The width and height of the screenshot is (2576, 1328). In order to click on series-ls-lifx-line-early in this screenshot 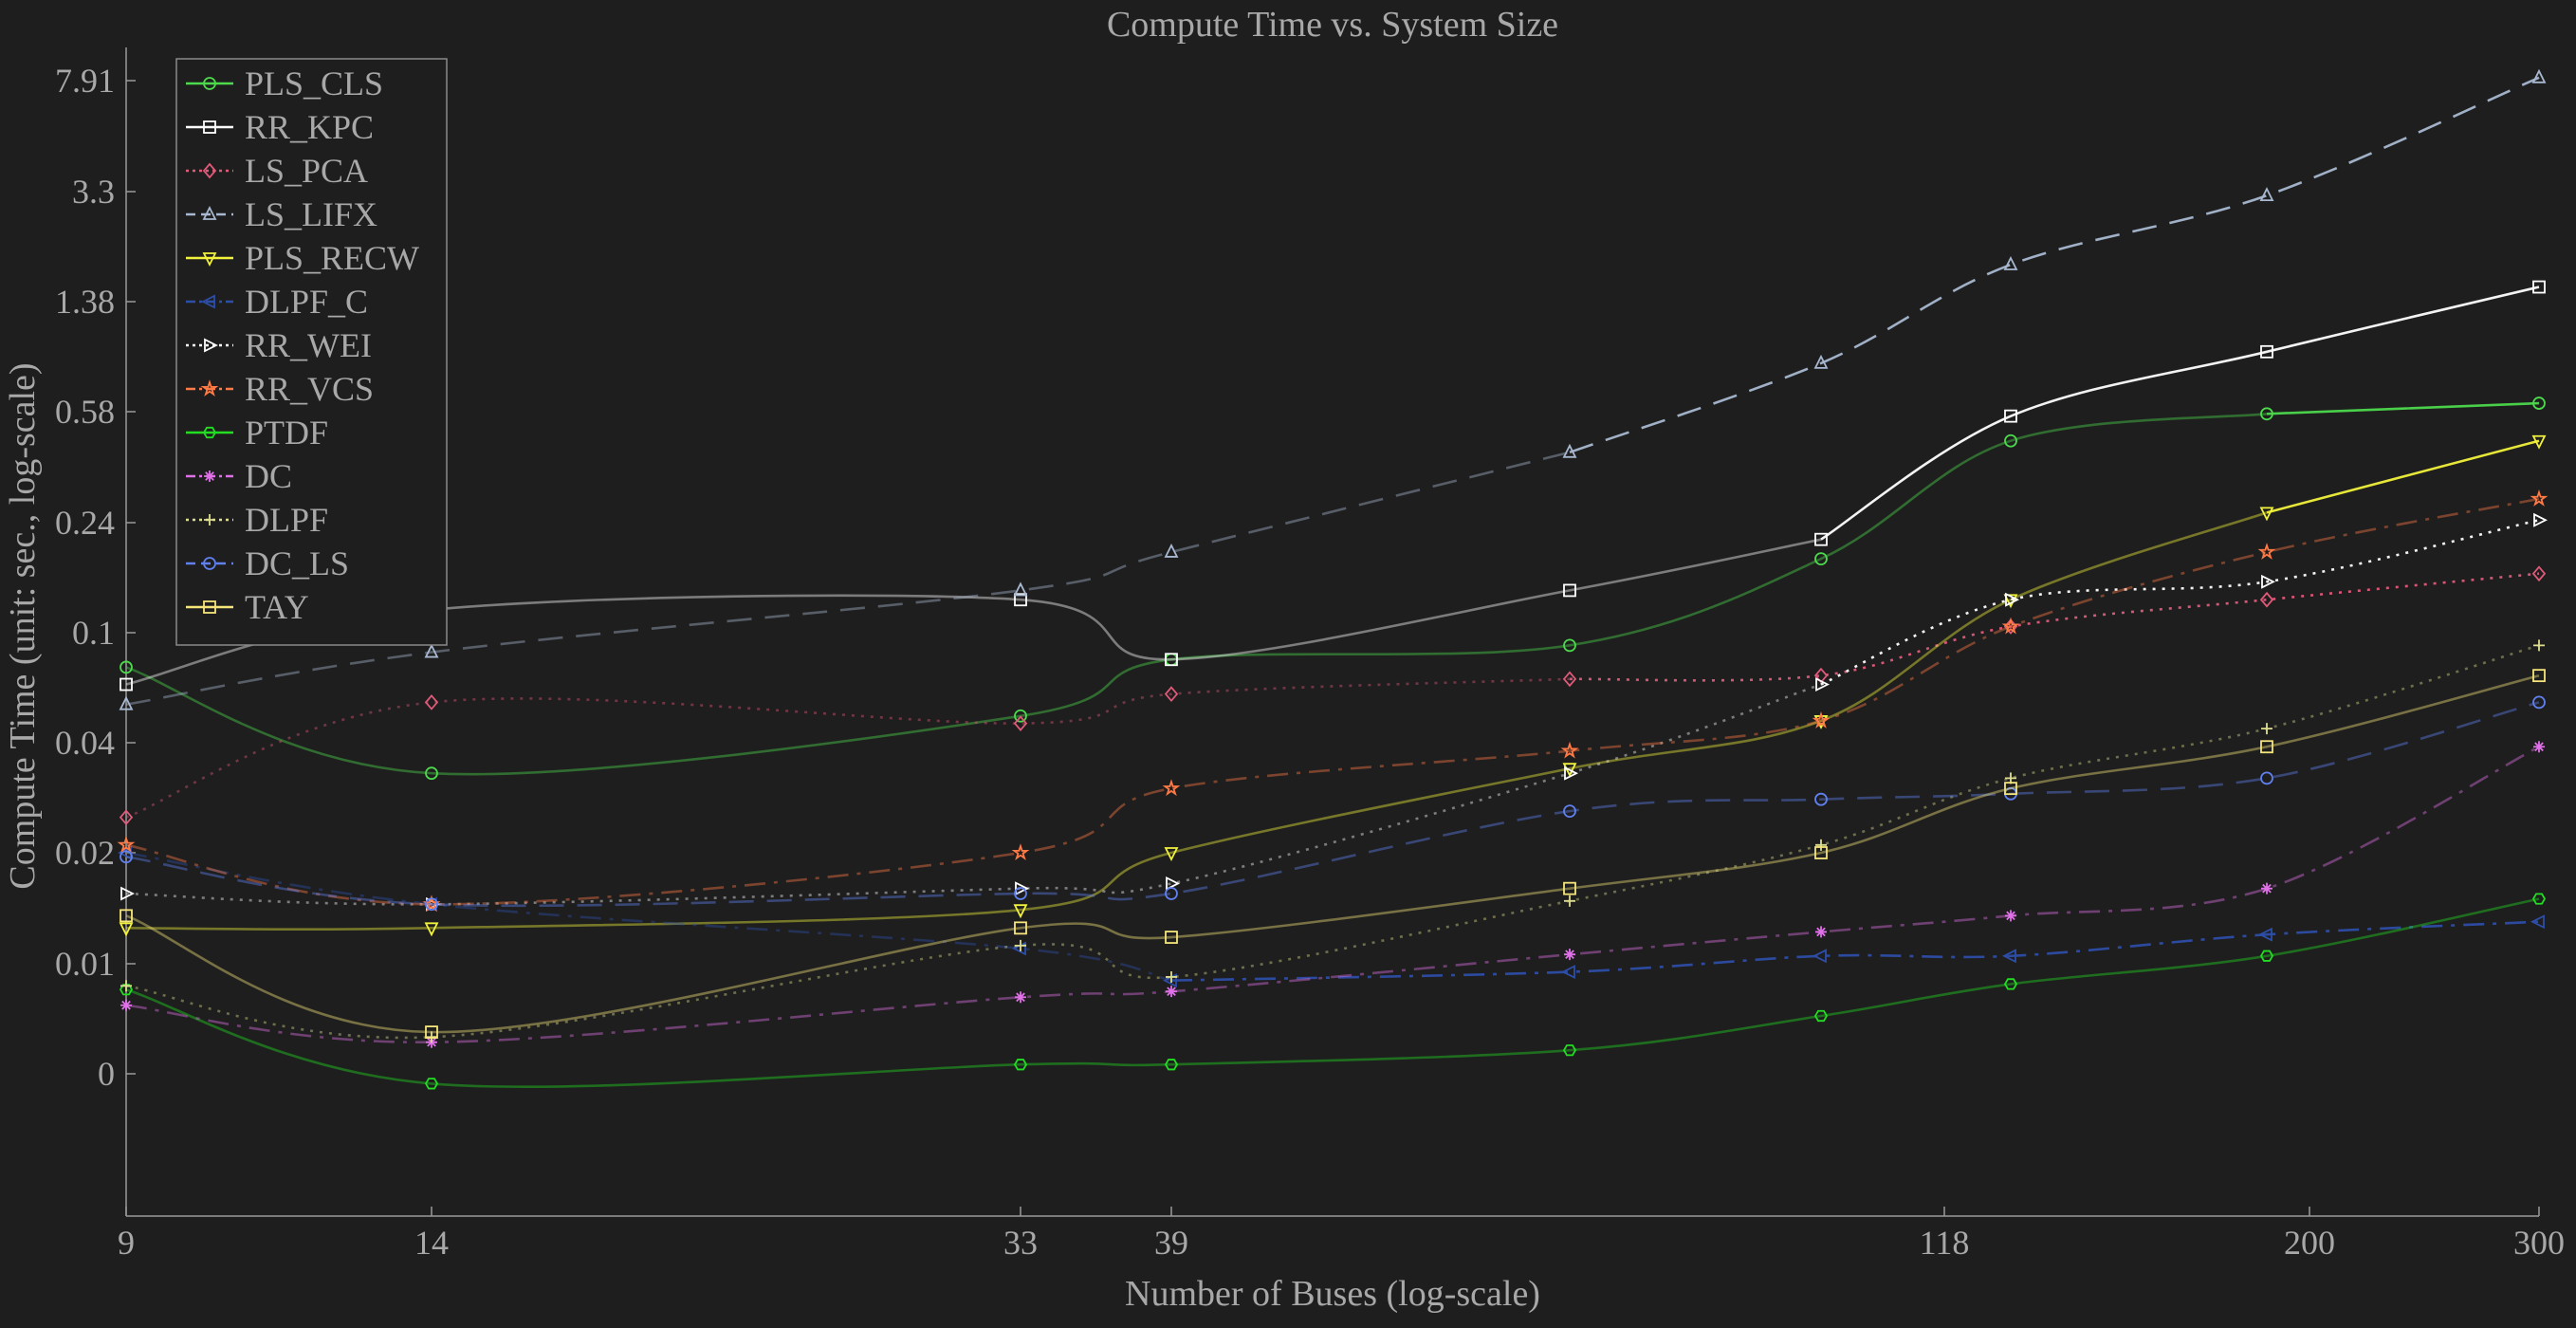, I will do `click(848, 579)`.